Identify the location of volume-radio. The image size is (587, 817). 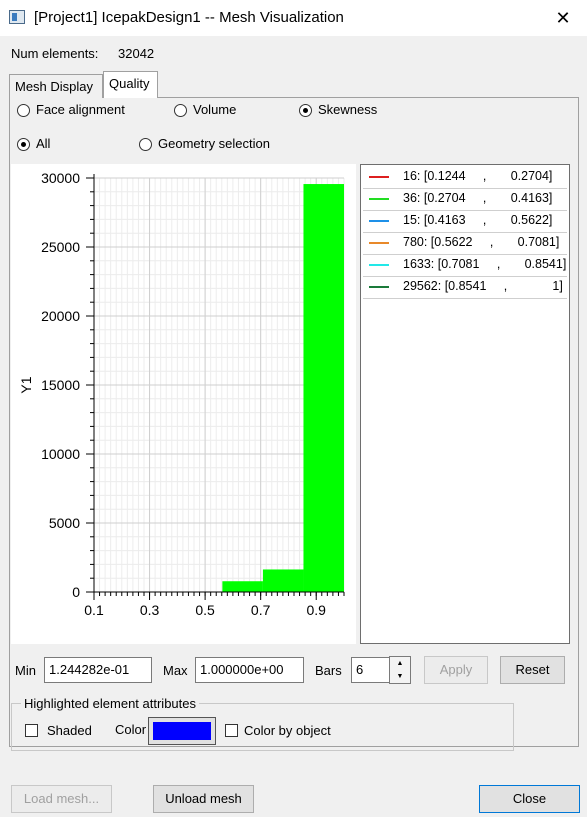
(180, 110).